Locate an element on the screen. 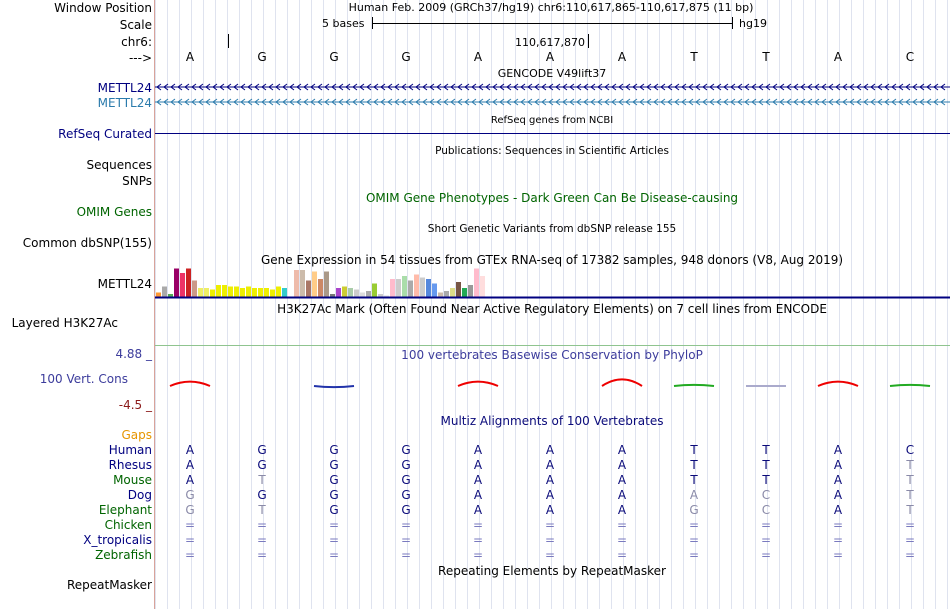 This screenshot has width=950, height=609. gencode-genes is located at coordinates (552, 96).